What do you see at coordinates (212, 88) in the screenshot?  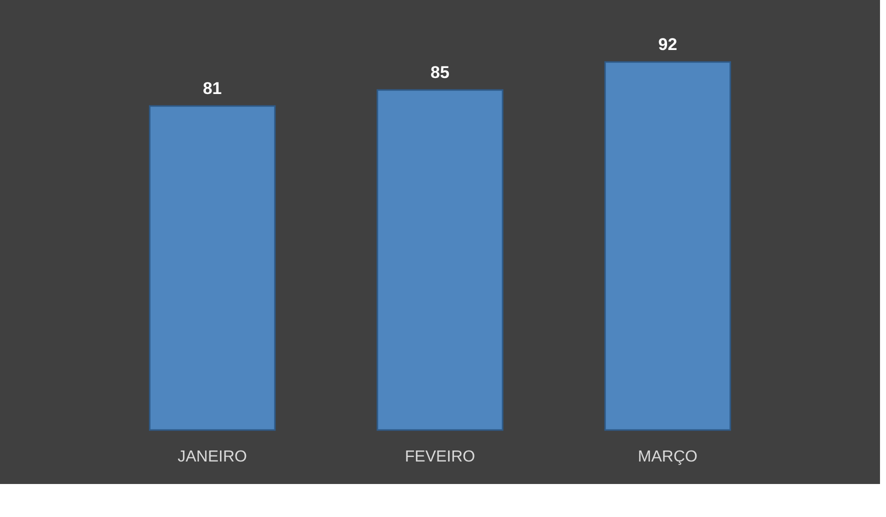 I see `data-label: 81` at bounding box center [212, 88].